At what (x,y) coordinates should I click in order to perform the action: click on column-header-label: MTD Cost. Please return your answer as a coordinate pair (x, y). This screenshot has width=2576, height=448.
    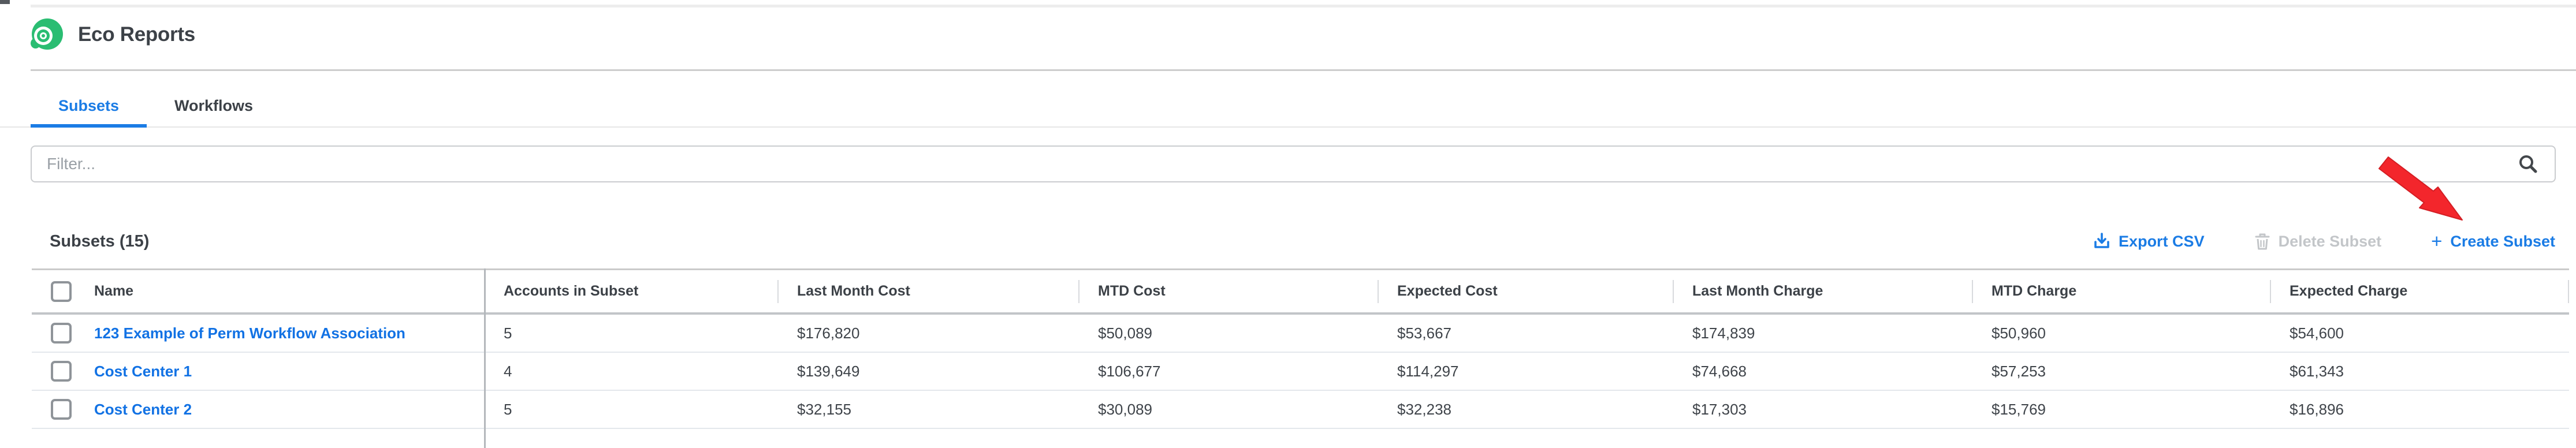
    Looking at the image, I should click on (1132, 291).